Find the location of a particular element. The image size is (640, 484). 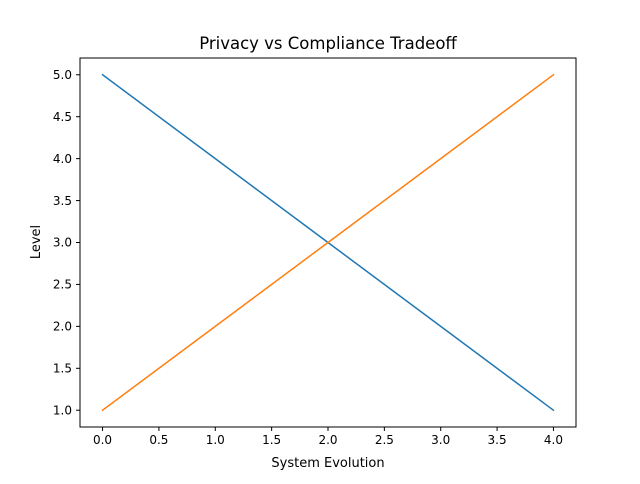

y-tick-label: 4.0 is located at coordinates (62, 159).